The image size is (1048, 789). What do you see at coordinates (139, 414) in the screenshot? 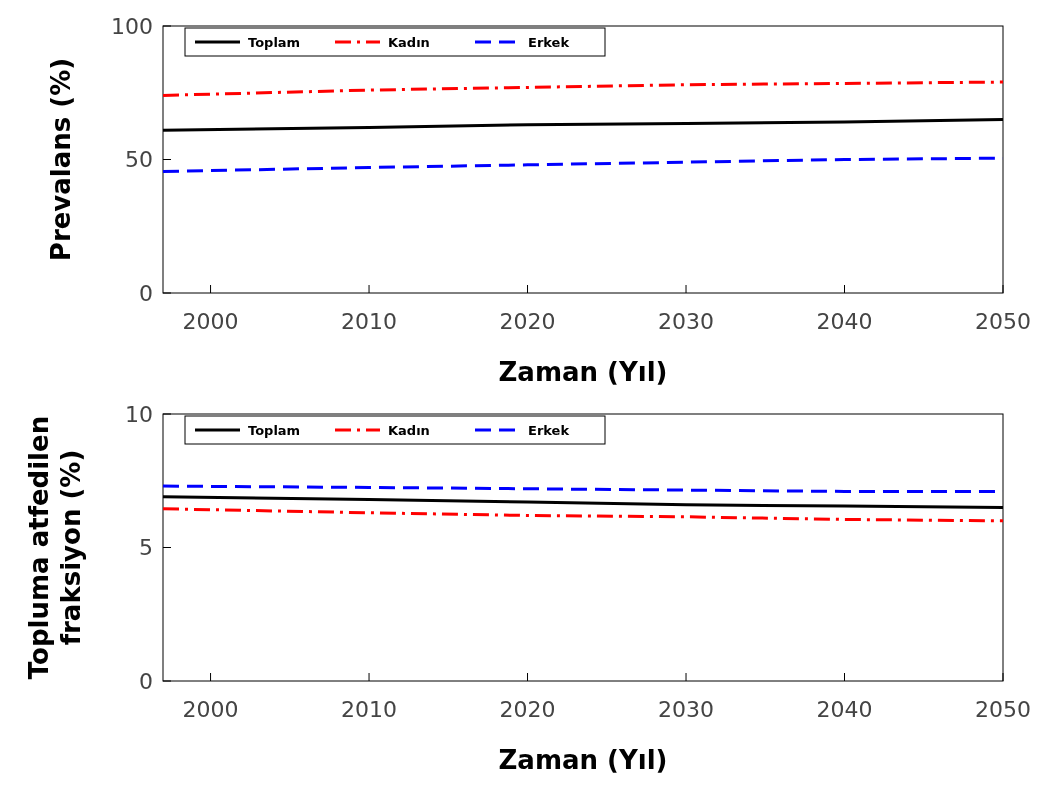
I see `y-tick-label: 10` at bounding box center [139, 414].